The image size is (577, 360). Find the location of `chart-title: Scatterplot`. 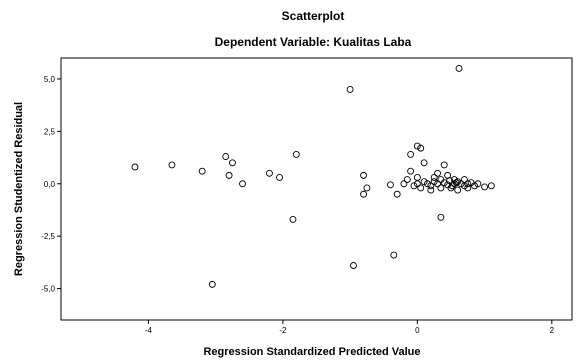

chart-title: Scatterplot is located at coordinates (313, 16).